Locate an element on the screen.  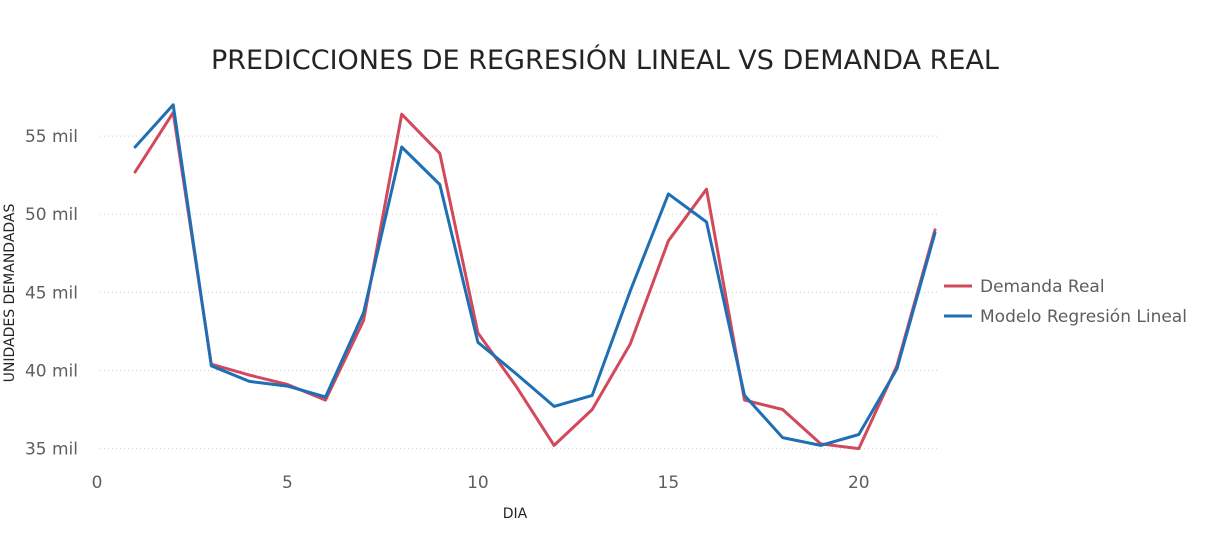
x-tick-label: 20 is located at coordinates (859, 483).